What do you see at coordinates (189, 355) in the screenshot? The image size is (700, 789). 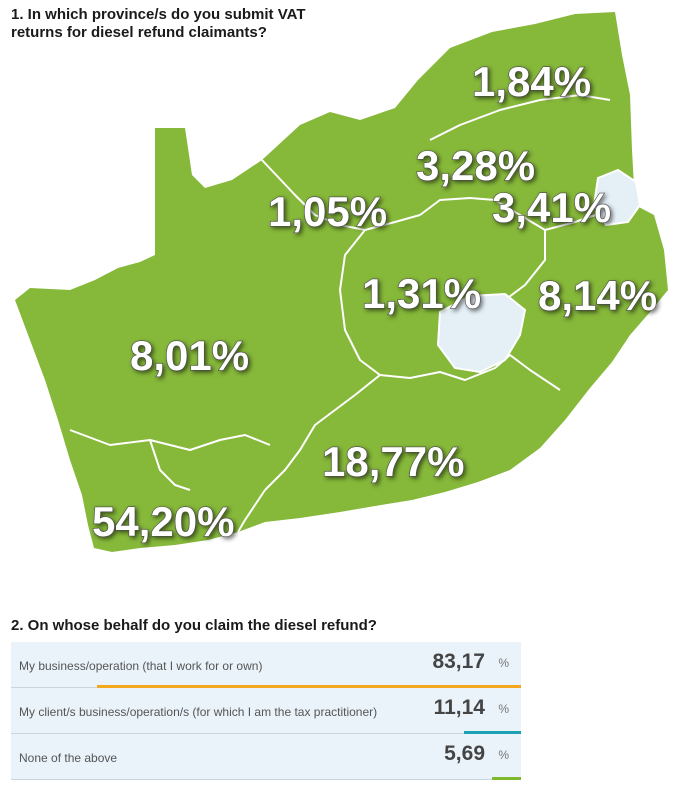 I see `label-northern-cape: 8,01%` at bounding box center [189, 355].